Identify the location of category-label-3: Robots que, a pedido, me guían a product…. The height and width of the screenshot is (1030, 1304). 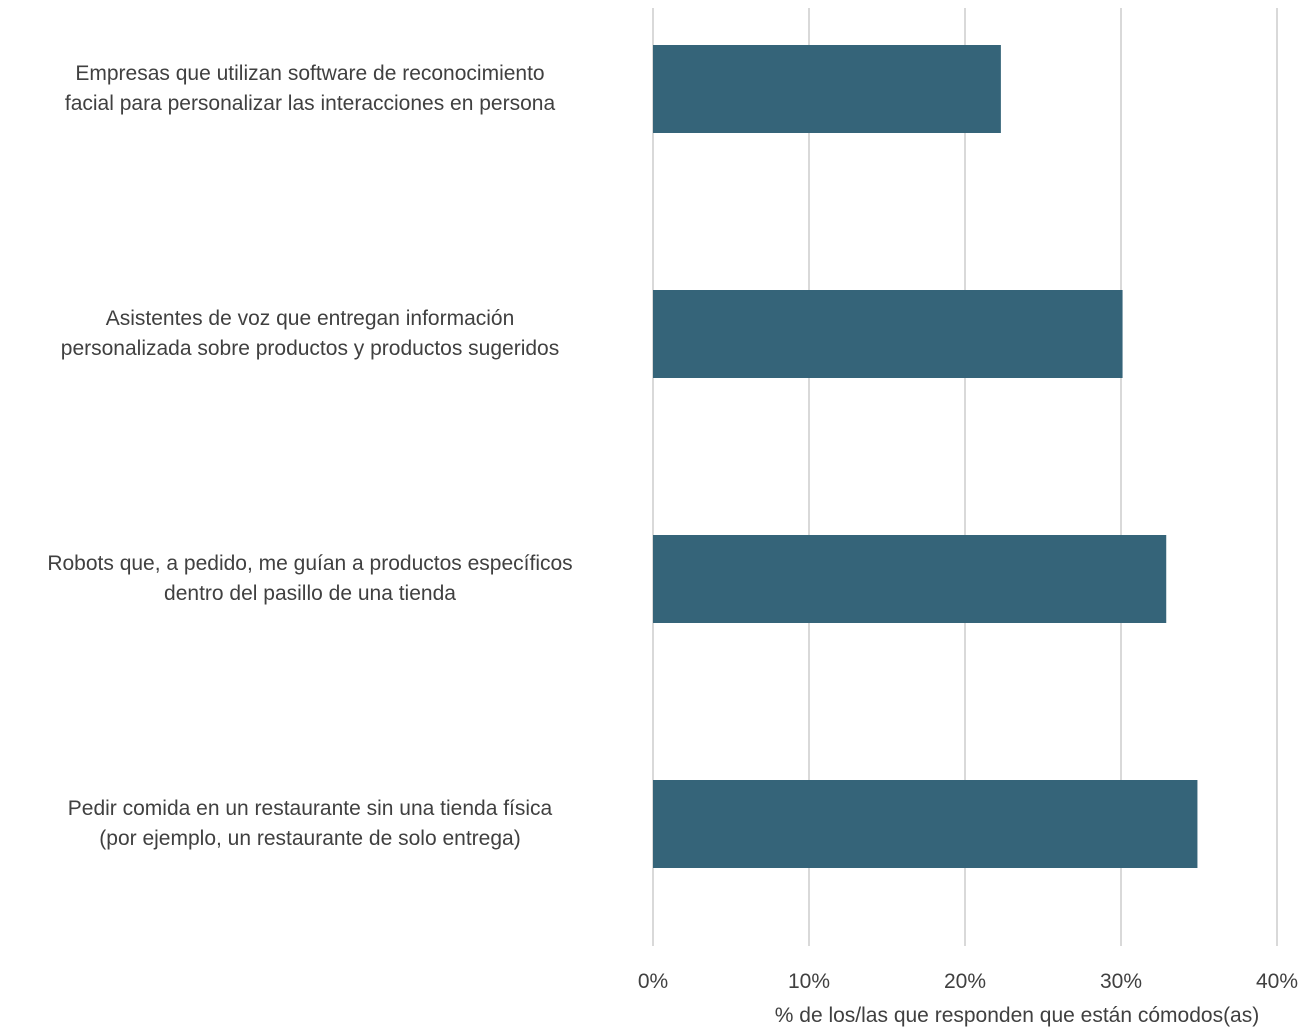
(315, 579).